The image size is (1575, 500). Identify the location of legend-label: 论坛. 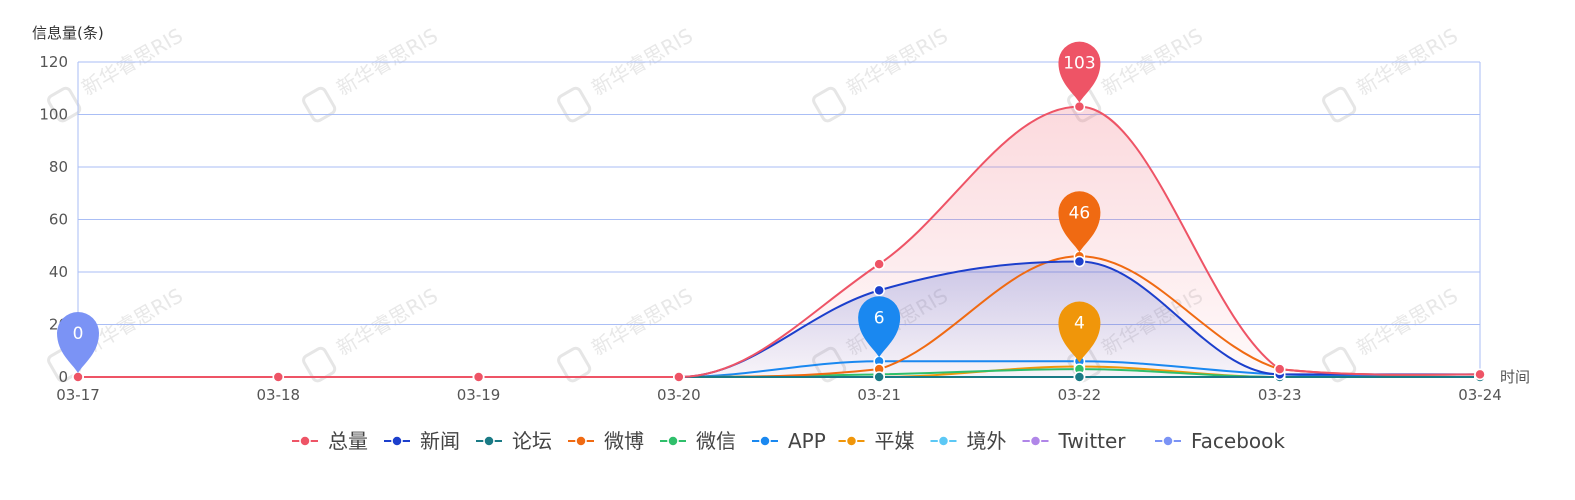
(532, 441).